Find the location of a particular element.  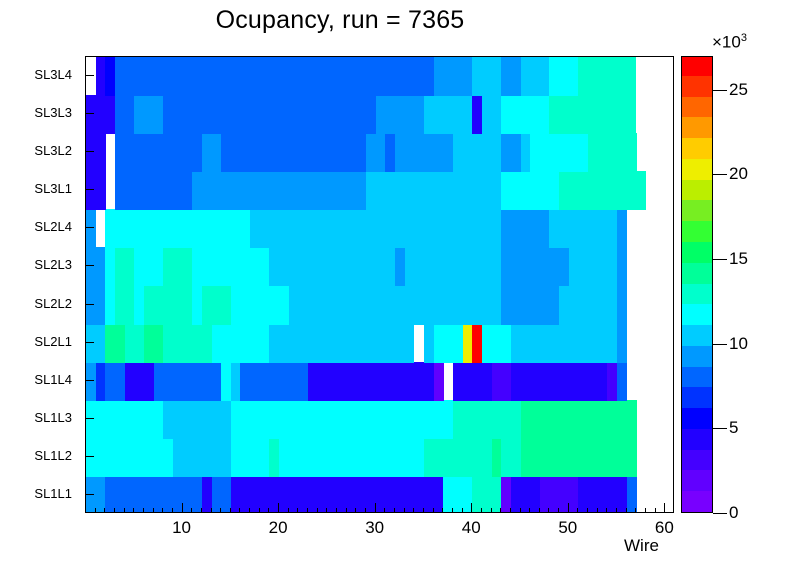

page-title: Ocupancy, run = 7365 is located at coordinates (340, 20).